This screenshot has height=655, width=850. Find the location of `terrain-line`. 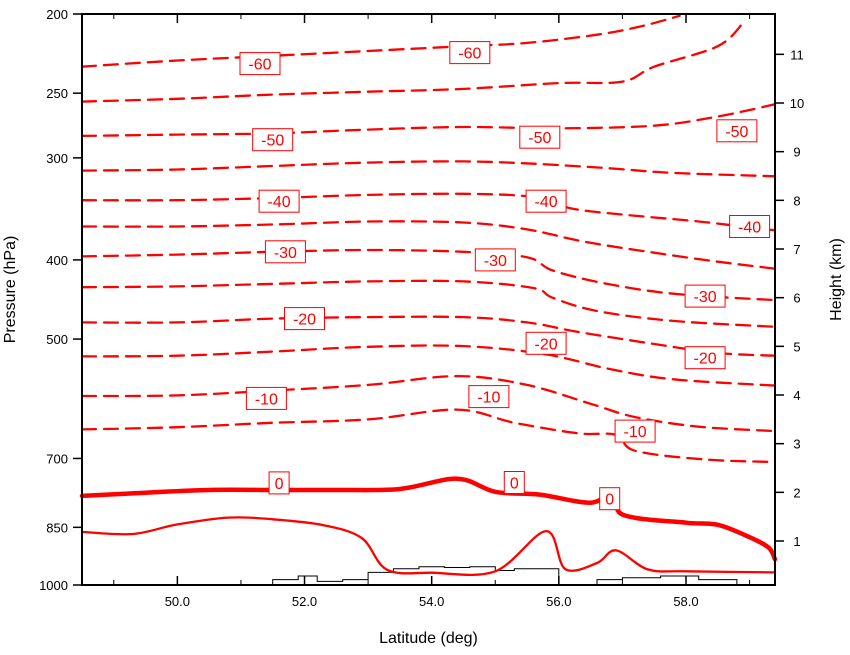

terrain-line is located at coordinates (495, 576).